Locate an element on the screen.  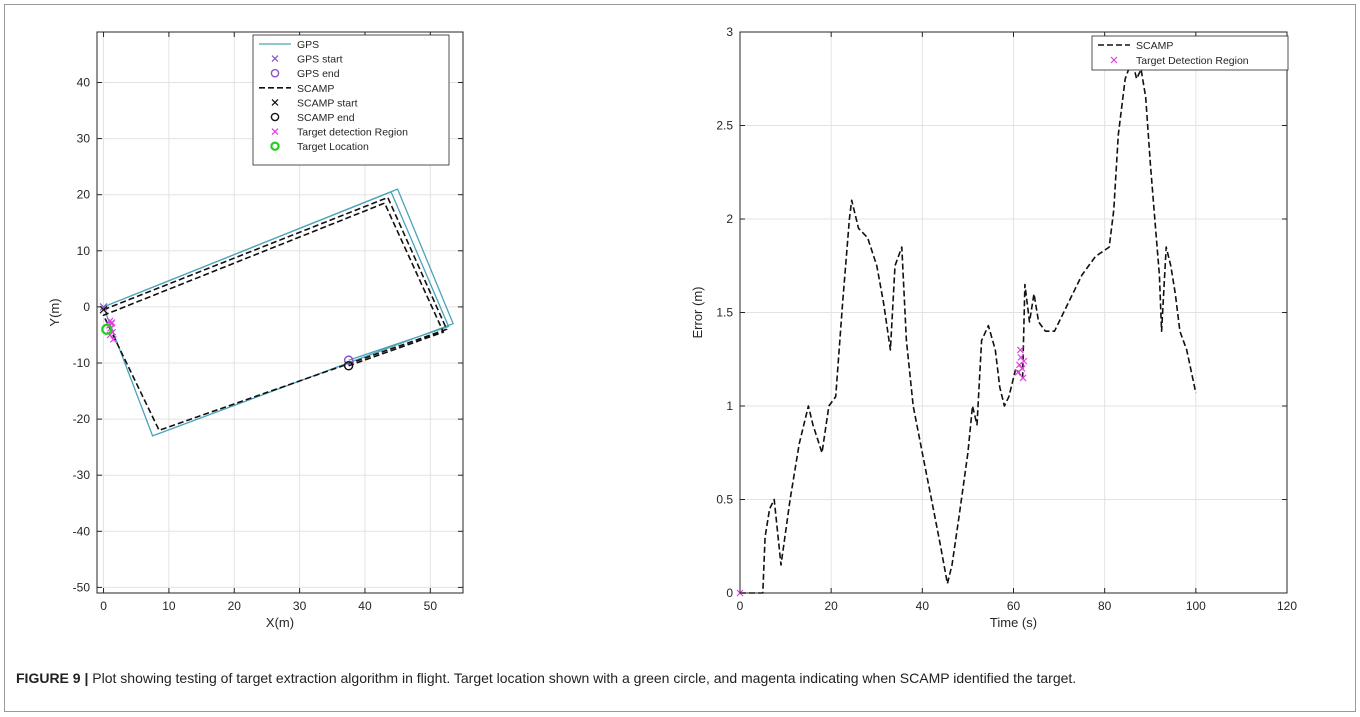
legend-item: Target Location is located at coordinates (319, 147).